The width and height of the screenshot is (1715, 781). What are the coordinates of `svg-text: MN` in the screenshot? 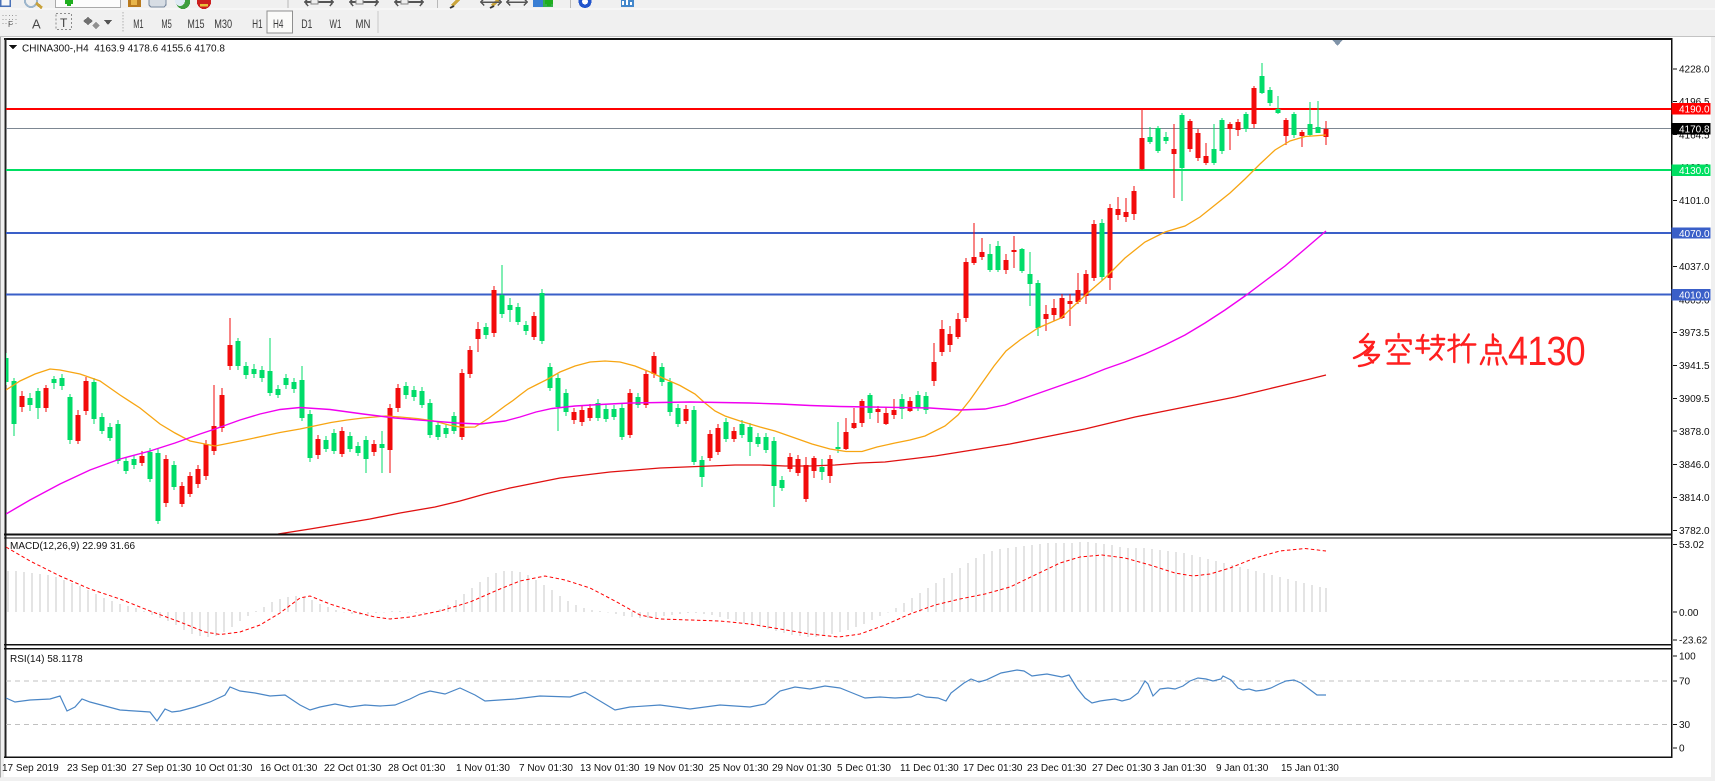 It's located at (363, 24).